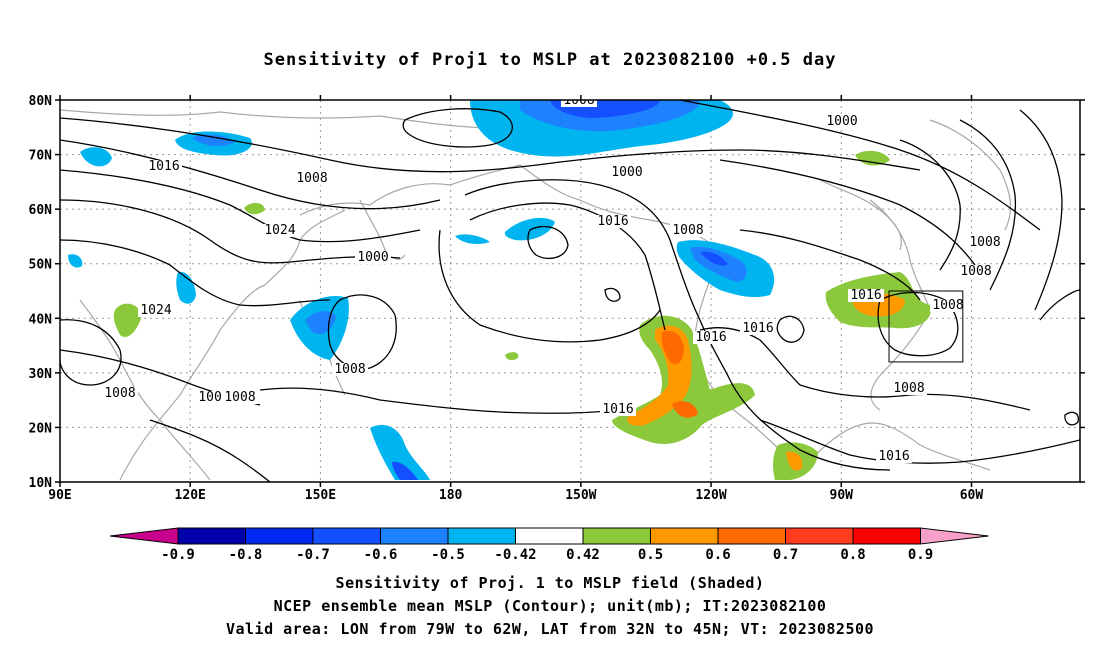  Describe the element at coordinates (320, 495) in the screenshot. I see `lon-label: 150E` at that location.